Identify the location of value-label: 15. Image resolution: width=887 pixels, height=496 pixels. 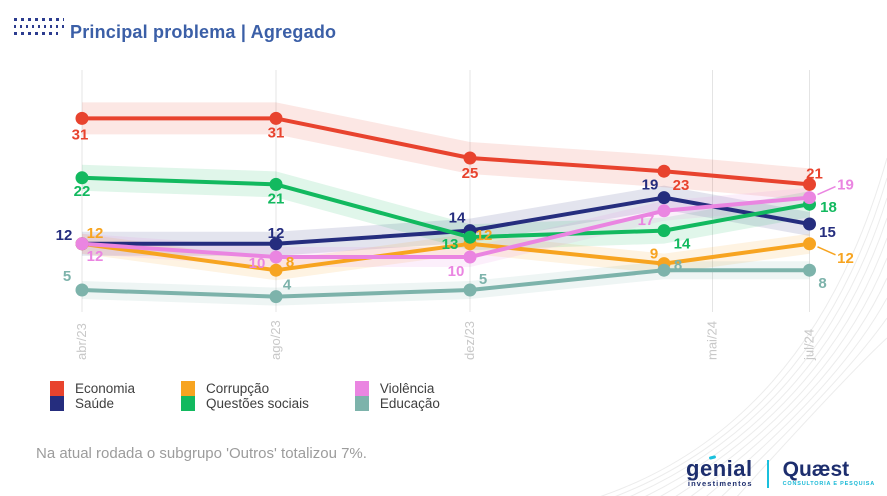
(827, 232).